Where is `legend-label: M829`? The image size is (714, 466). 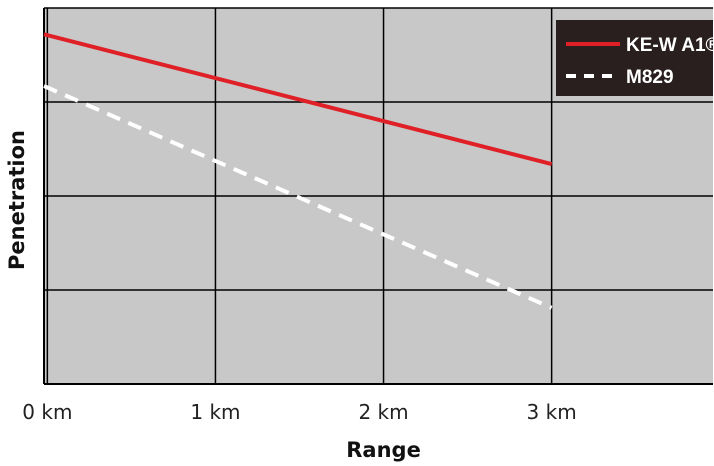
legend-label: M829 is located at coordinates (650, 77).